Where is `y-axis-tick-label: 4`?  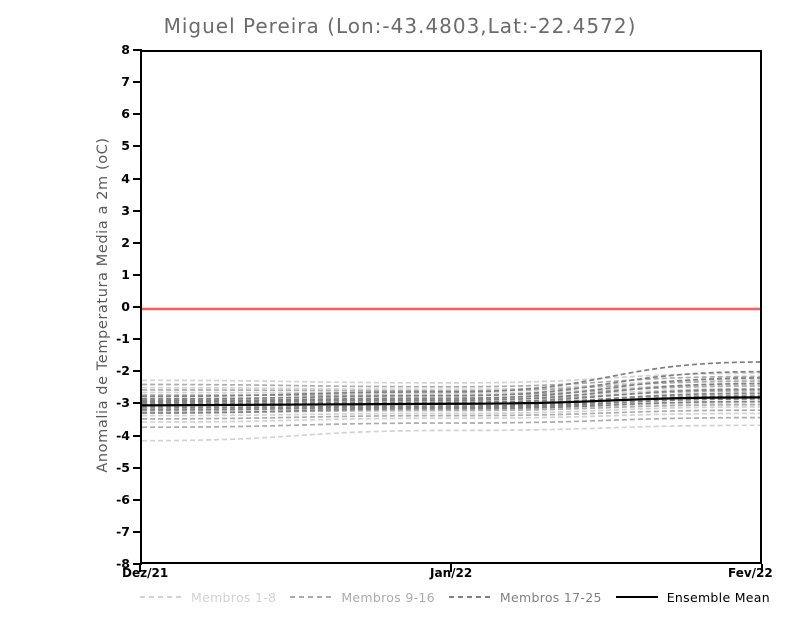 y-axis-tick-label: 4 is located at coordinates (125, 178).